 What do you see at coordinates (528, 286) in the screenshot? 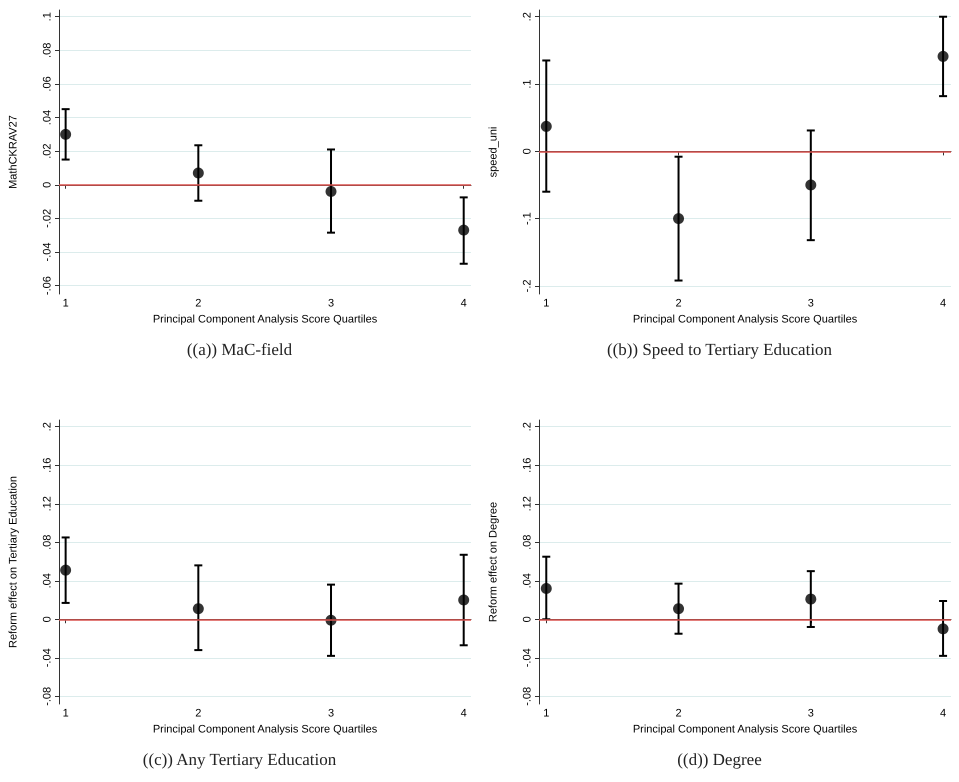
I see `y-tick-label: -.2` at bounding box center [528, 286].